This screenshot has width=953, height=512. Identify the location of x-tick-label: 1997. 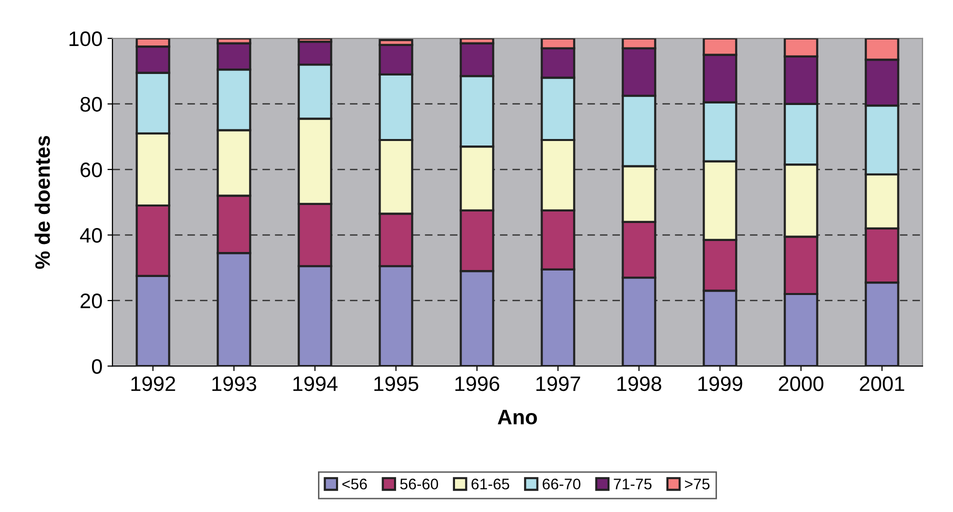
(558, 384).